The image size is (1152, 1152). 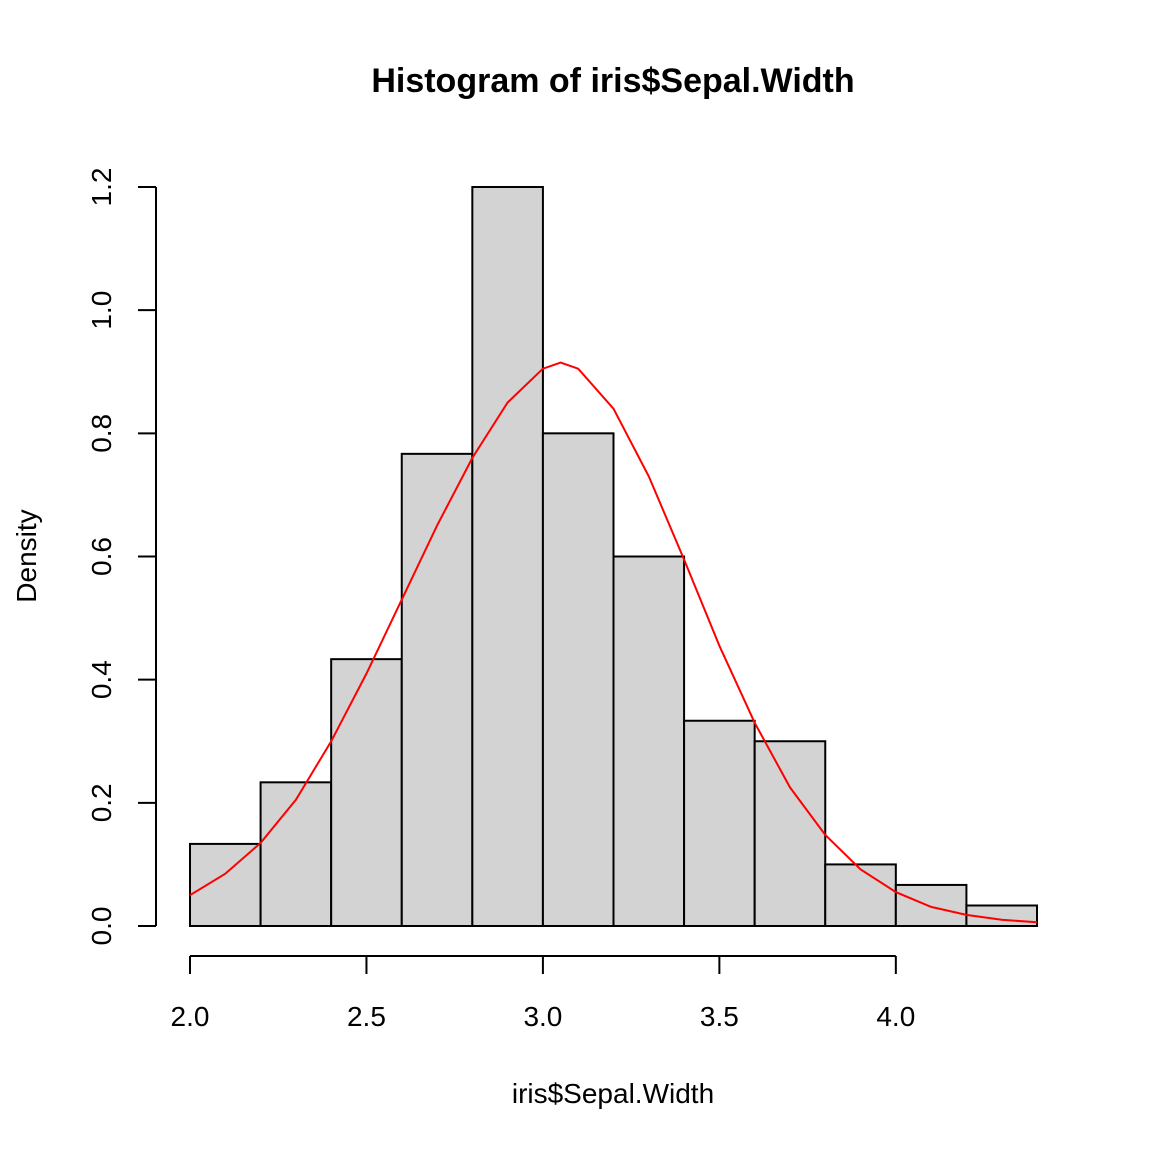 What do you see at coordinates (613, 1093) in the screenshot?
I see `x-axis-label: iris$Sepal.Width` at bounding box center [613, 1093].